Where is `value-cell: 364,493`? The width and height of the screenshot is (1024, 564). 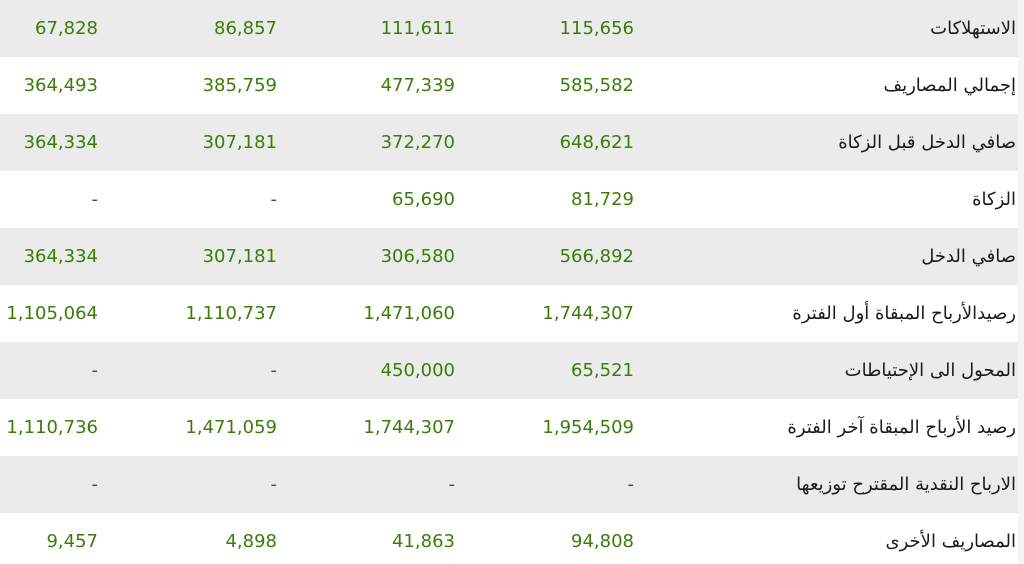
value-cell: 364,493 is located at coordinates (60, 85).